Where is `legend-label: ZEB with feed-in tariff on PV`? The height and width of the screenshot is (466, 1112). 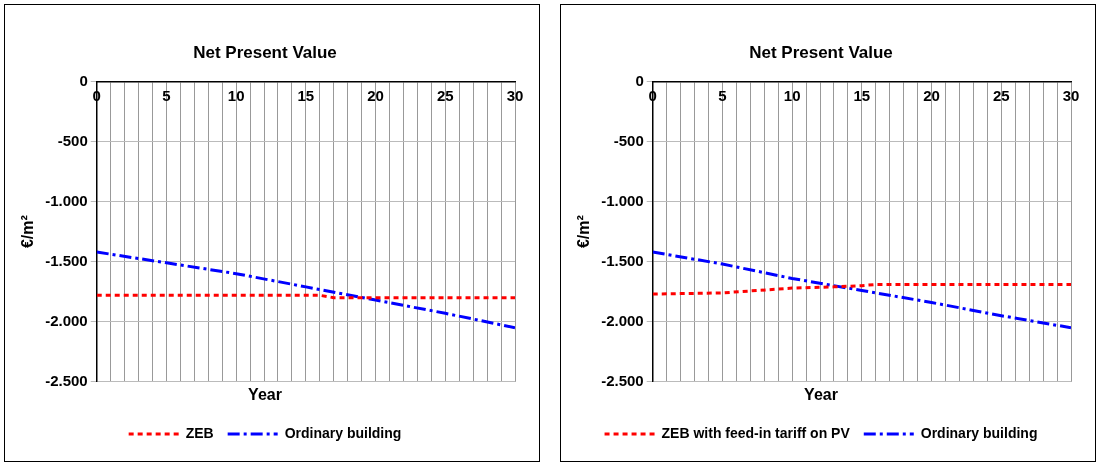
legend-label: ZEB with feed-in tariff on PV is located at coordinates (756, 432).